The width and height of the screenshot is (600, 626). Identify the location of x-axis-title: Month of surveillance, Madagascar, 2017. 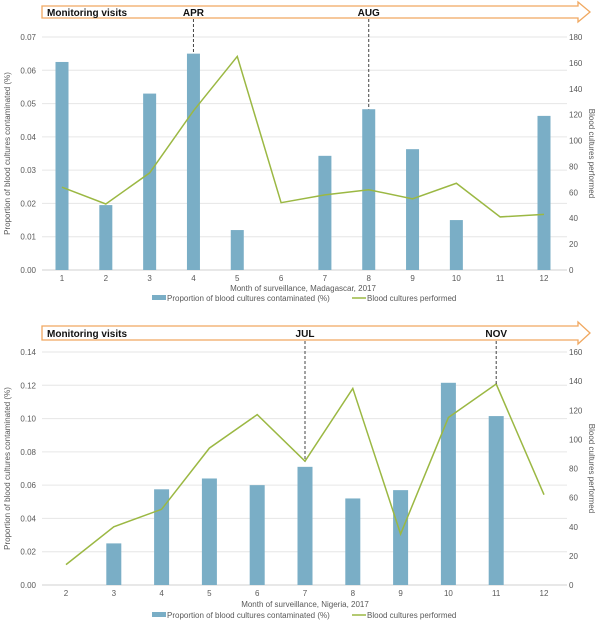
(303, 288).